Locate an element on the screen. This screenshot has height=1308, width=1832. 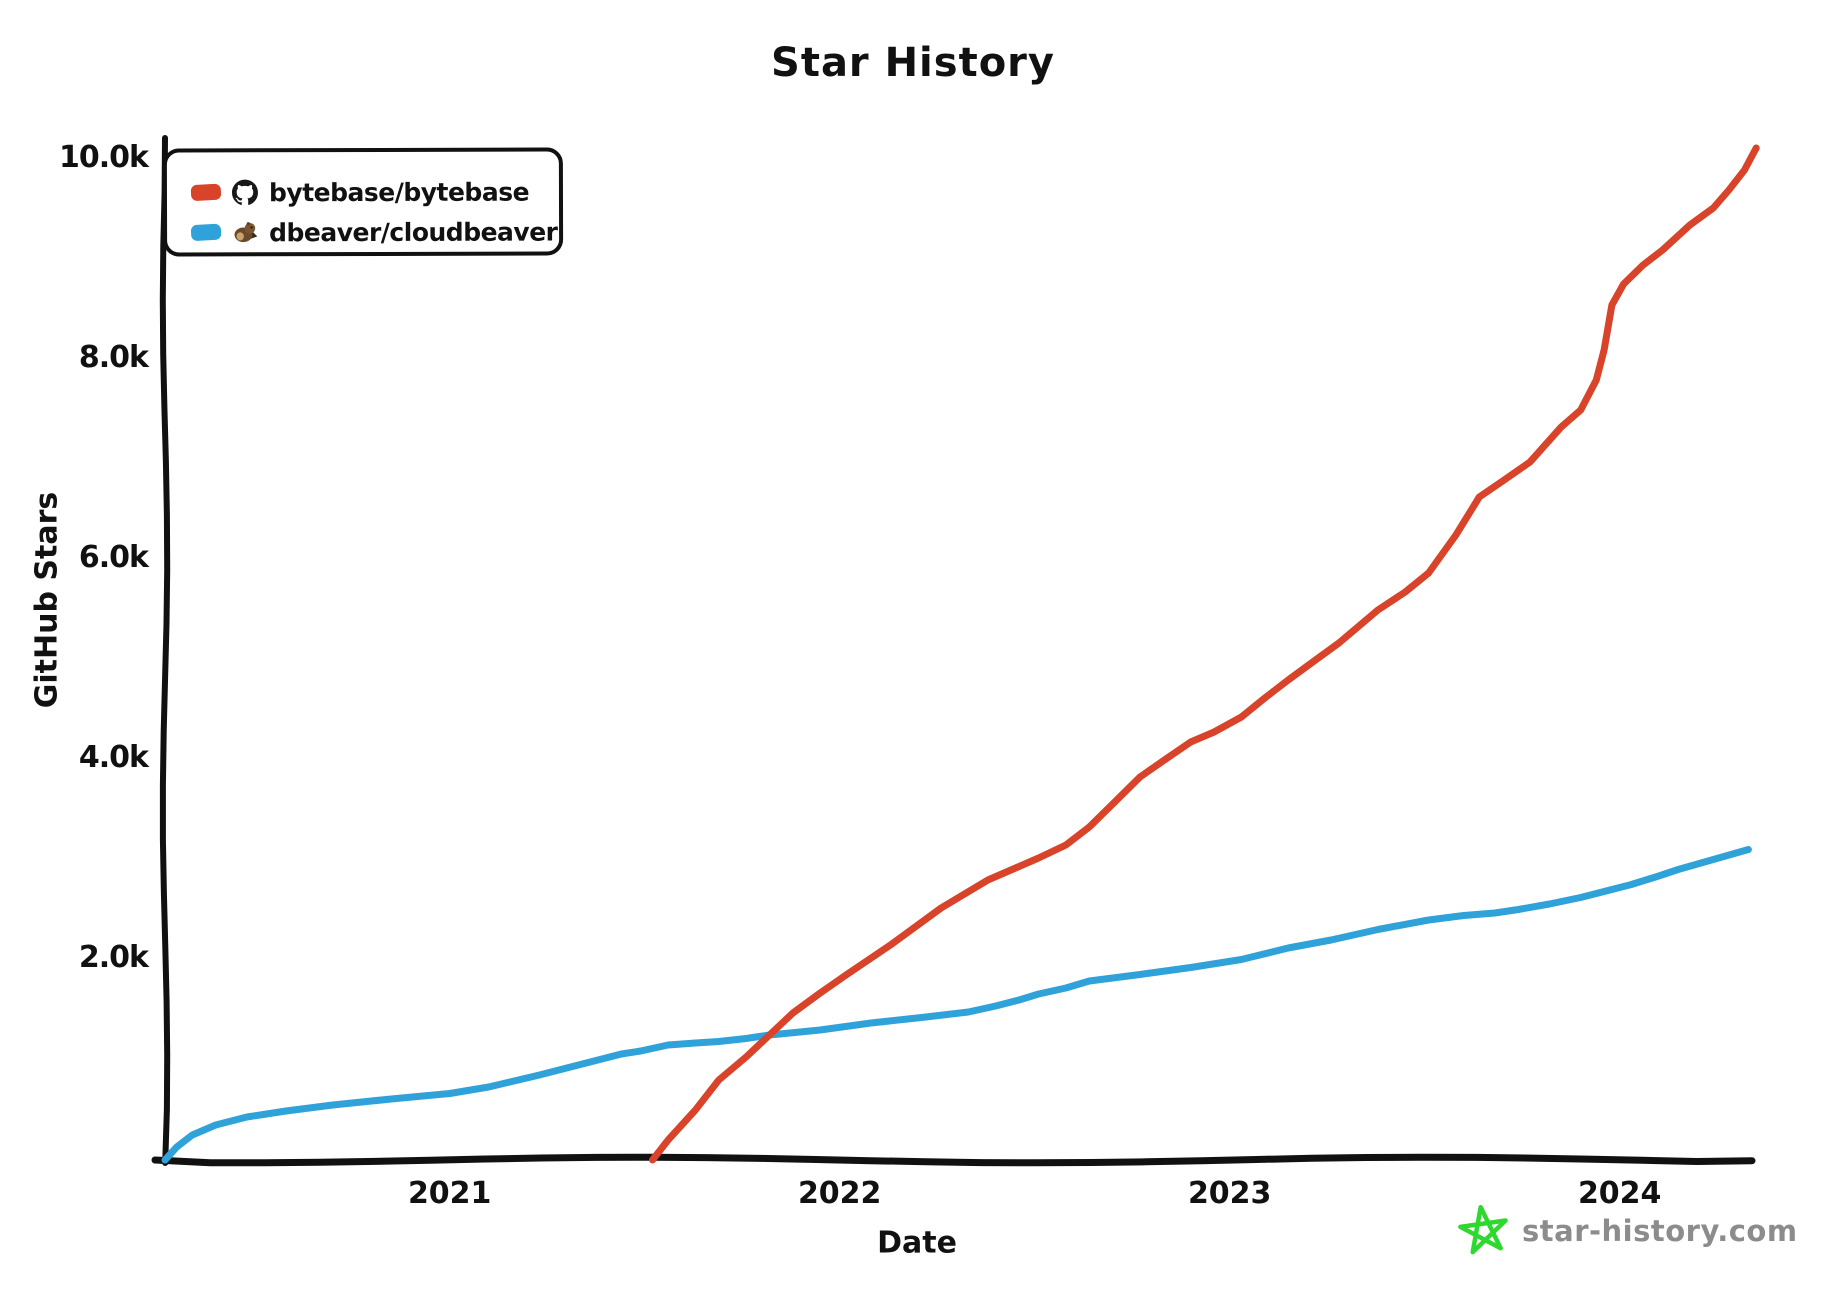
github-avatar-icon is located at coordinates (244, 192).